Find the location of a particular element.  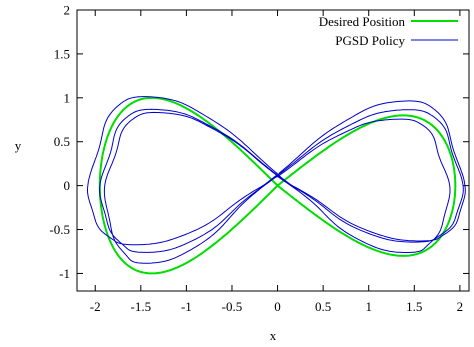

x-tick-label: 0 is located at coordinates (277, 306).